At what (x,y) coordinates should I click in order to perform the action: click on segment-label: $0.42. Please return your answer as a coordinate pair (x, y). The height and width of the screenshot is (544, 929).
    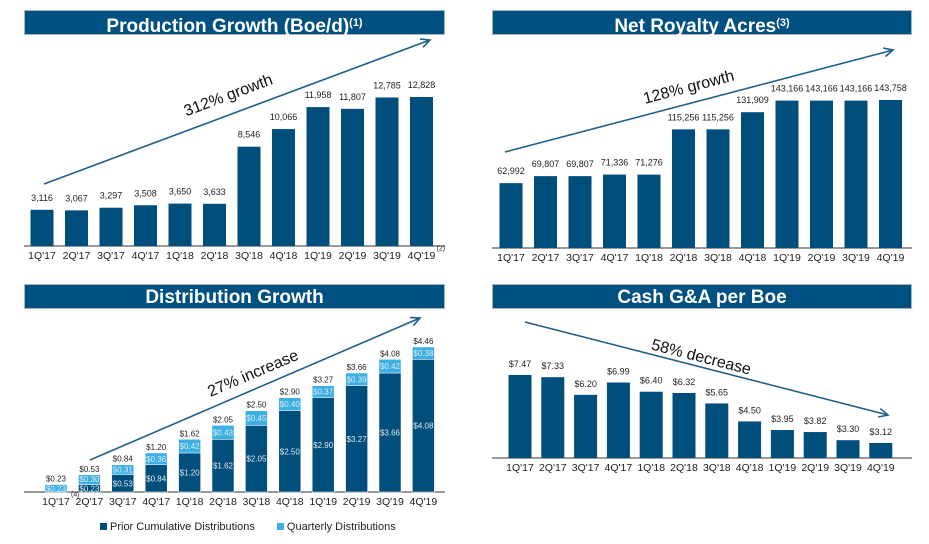
    Looking at the image, I should click on (190, 446).